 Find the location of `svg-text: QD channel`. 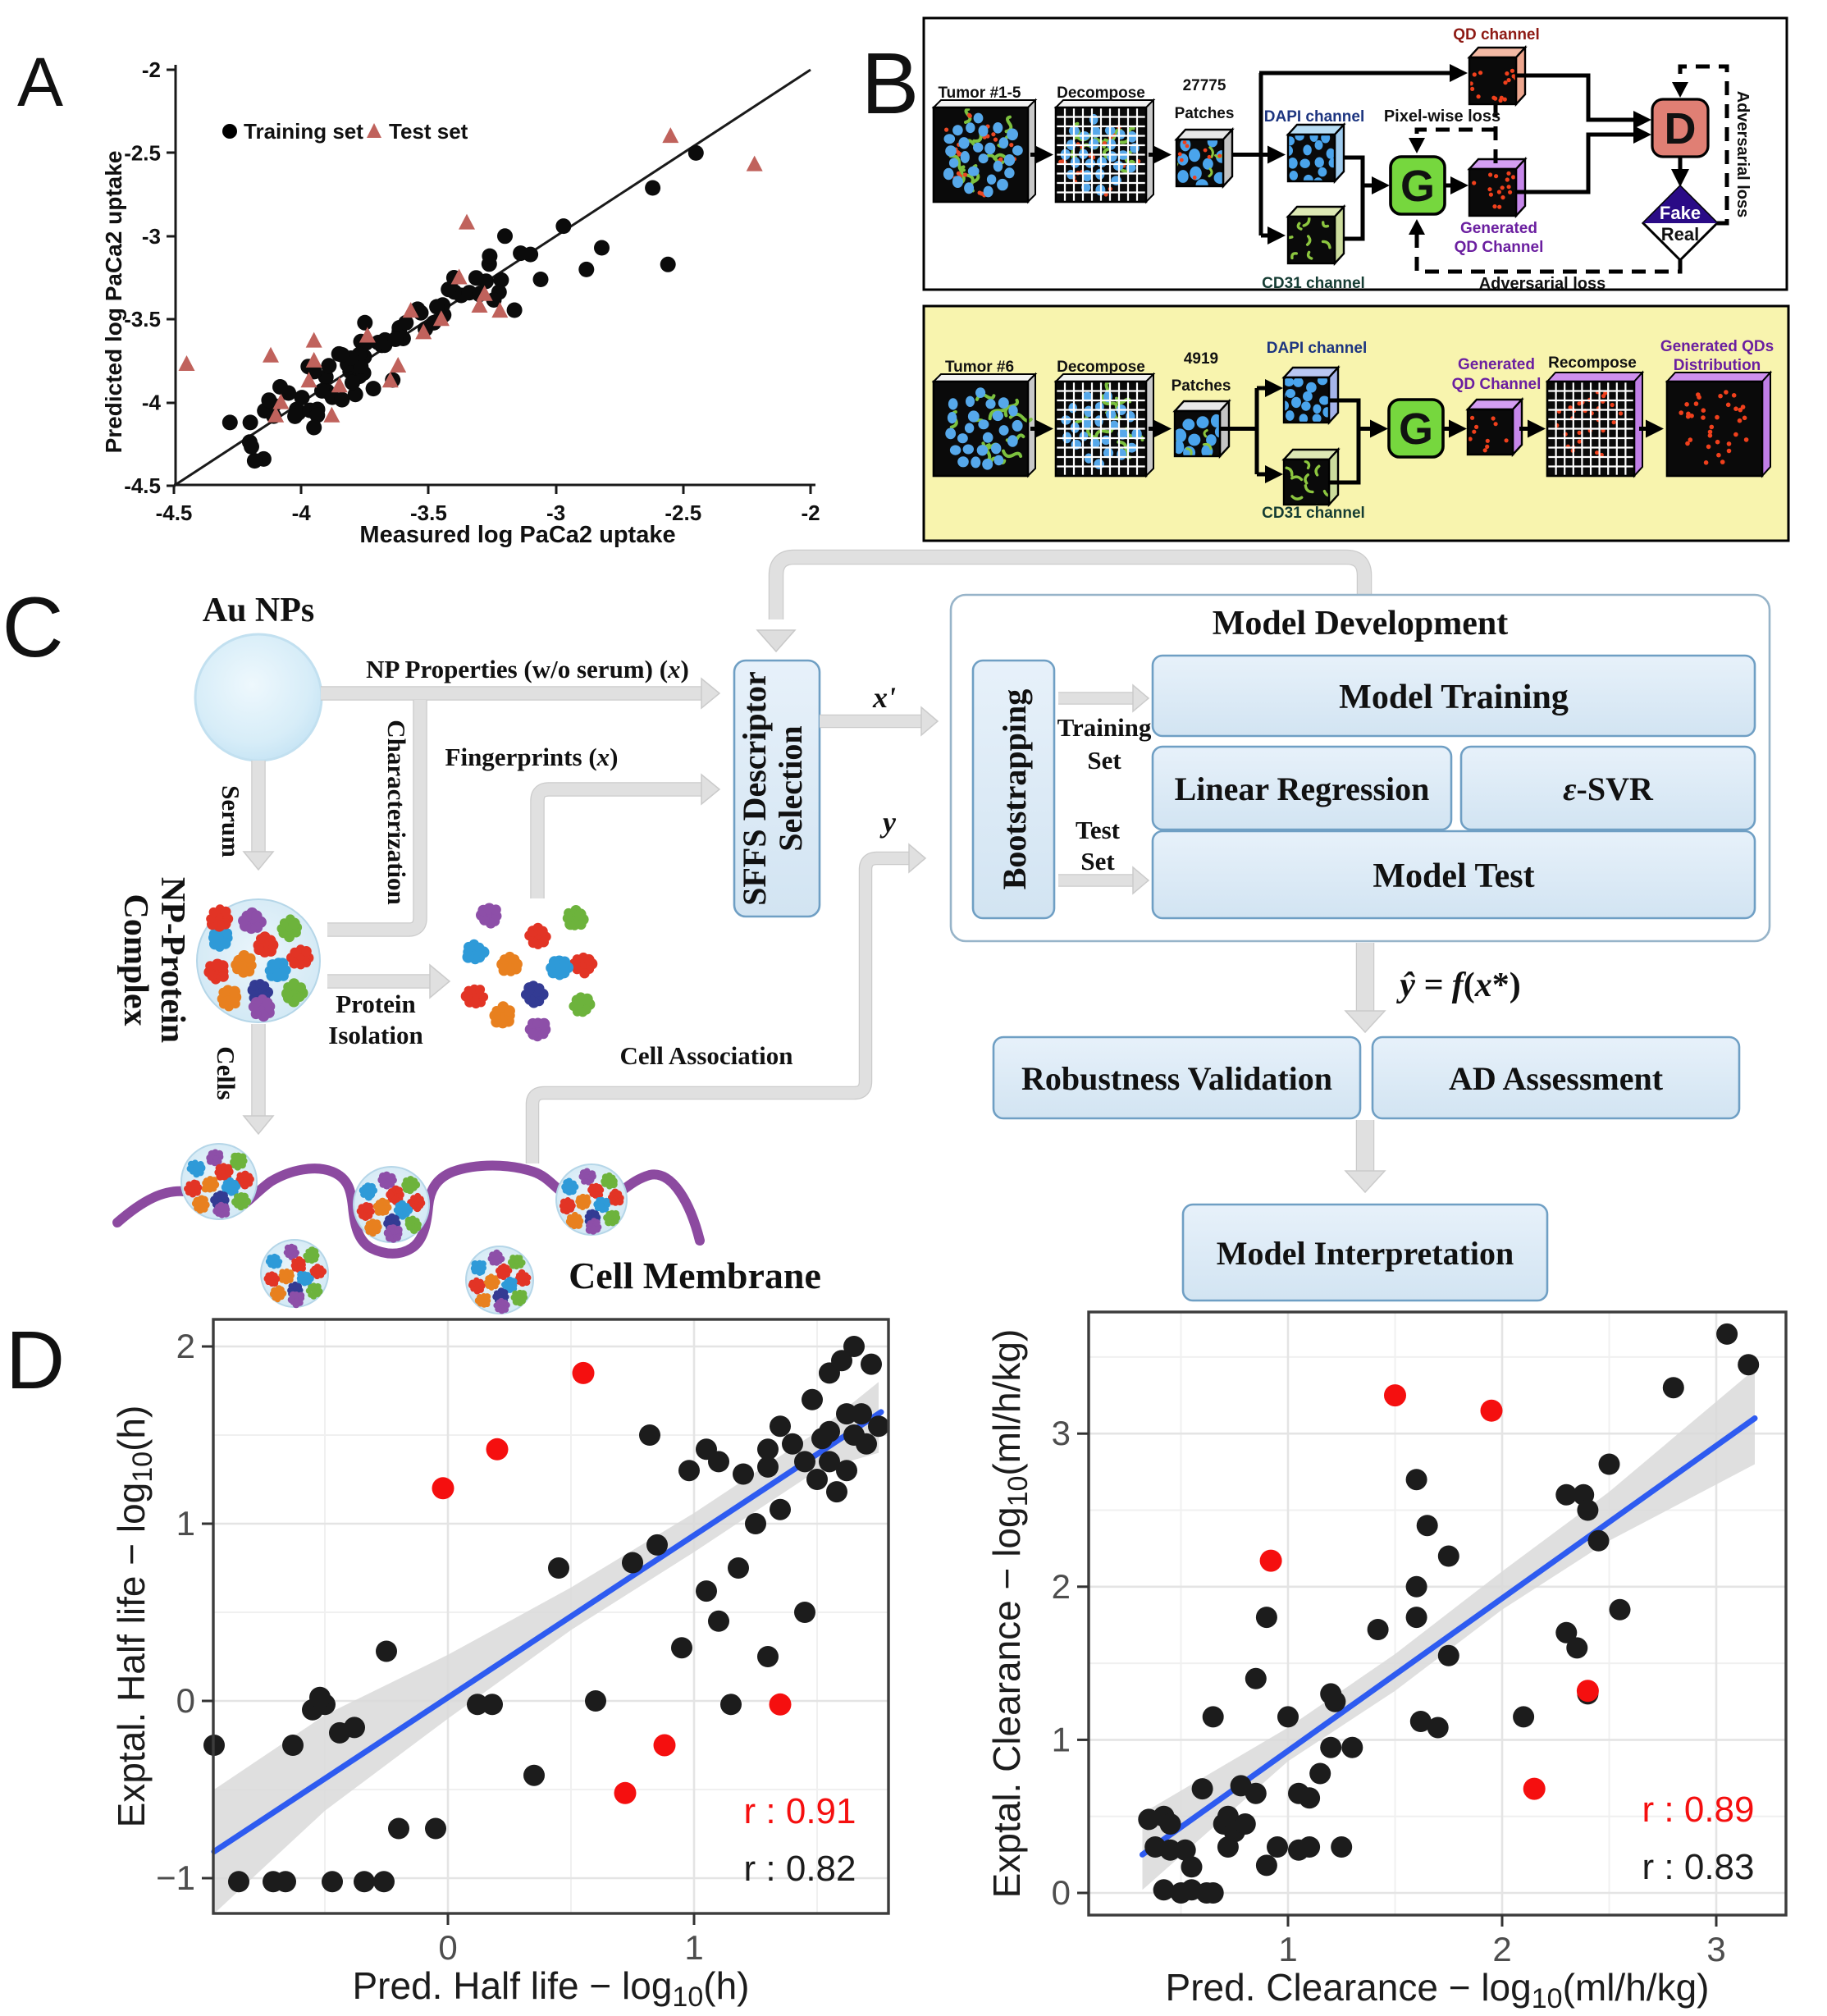

svg-text: QD channel is located at coordinates (1497, 34).